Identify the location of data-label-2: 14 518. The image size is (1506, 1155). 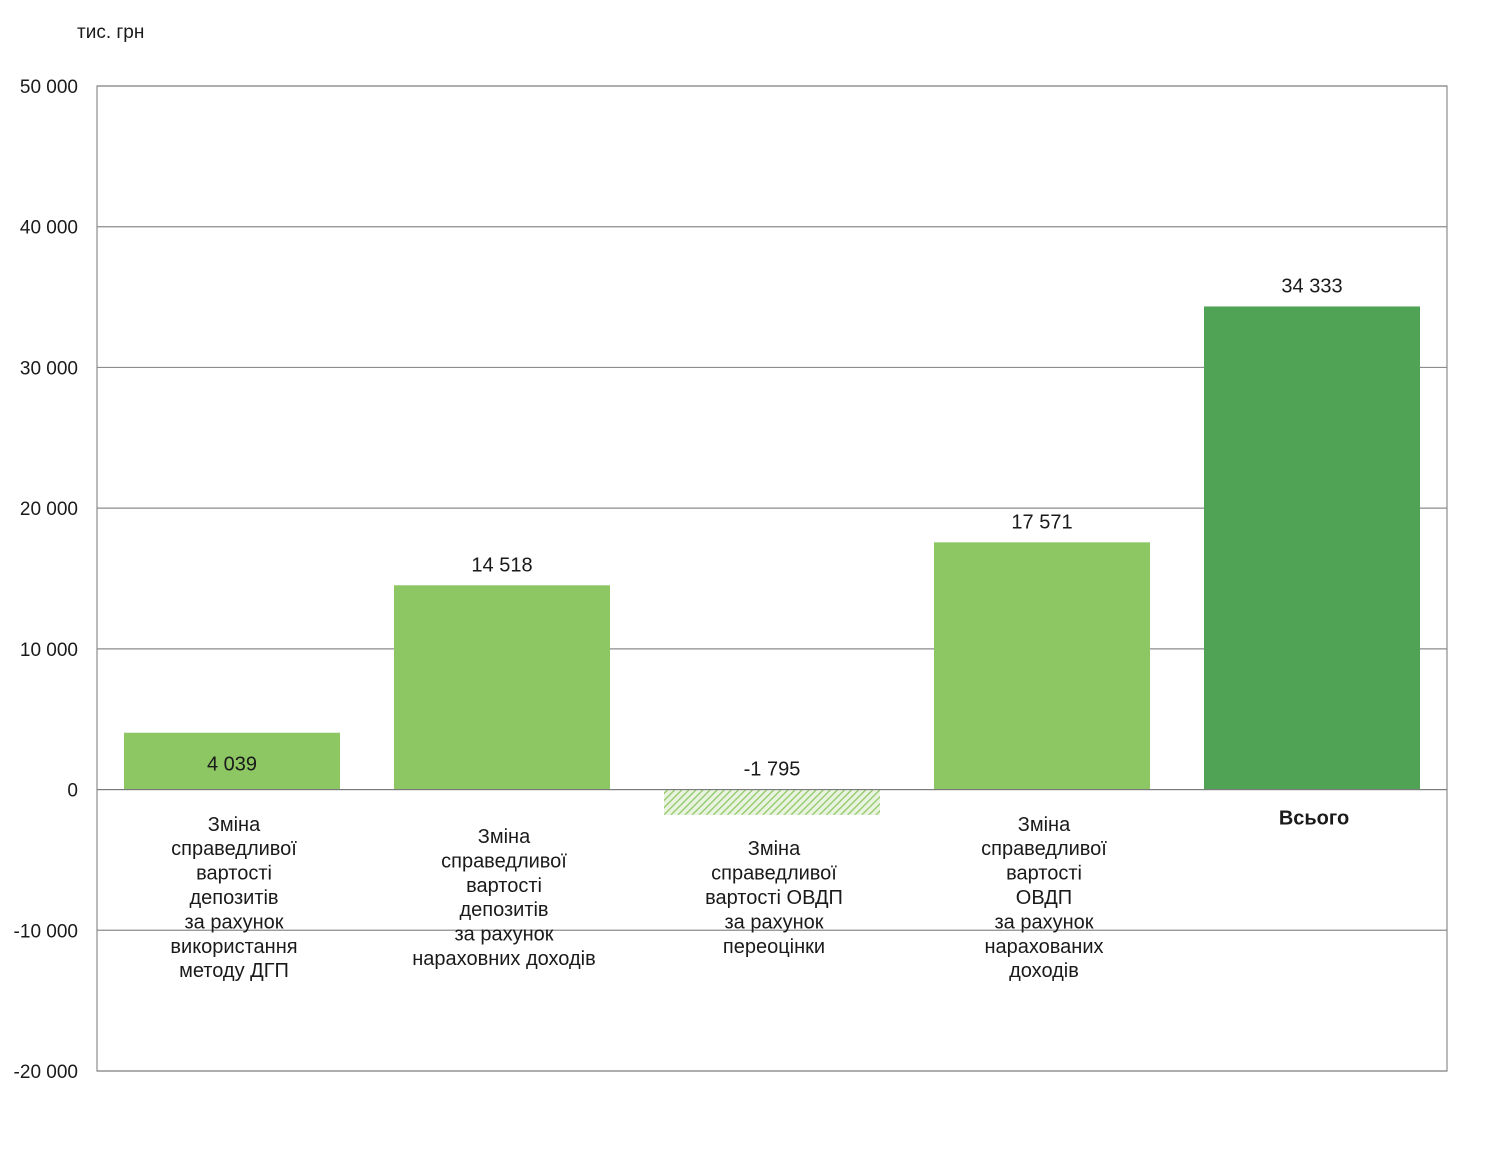
(501, 565).